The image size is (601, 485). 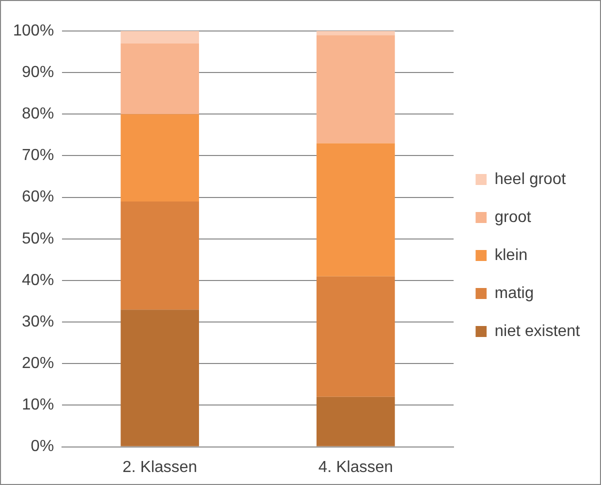 I want to click on legend-label: groot, so click(x=513, y=217).